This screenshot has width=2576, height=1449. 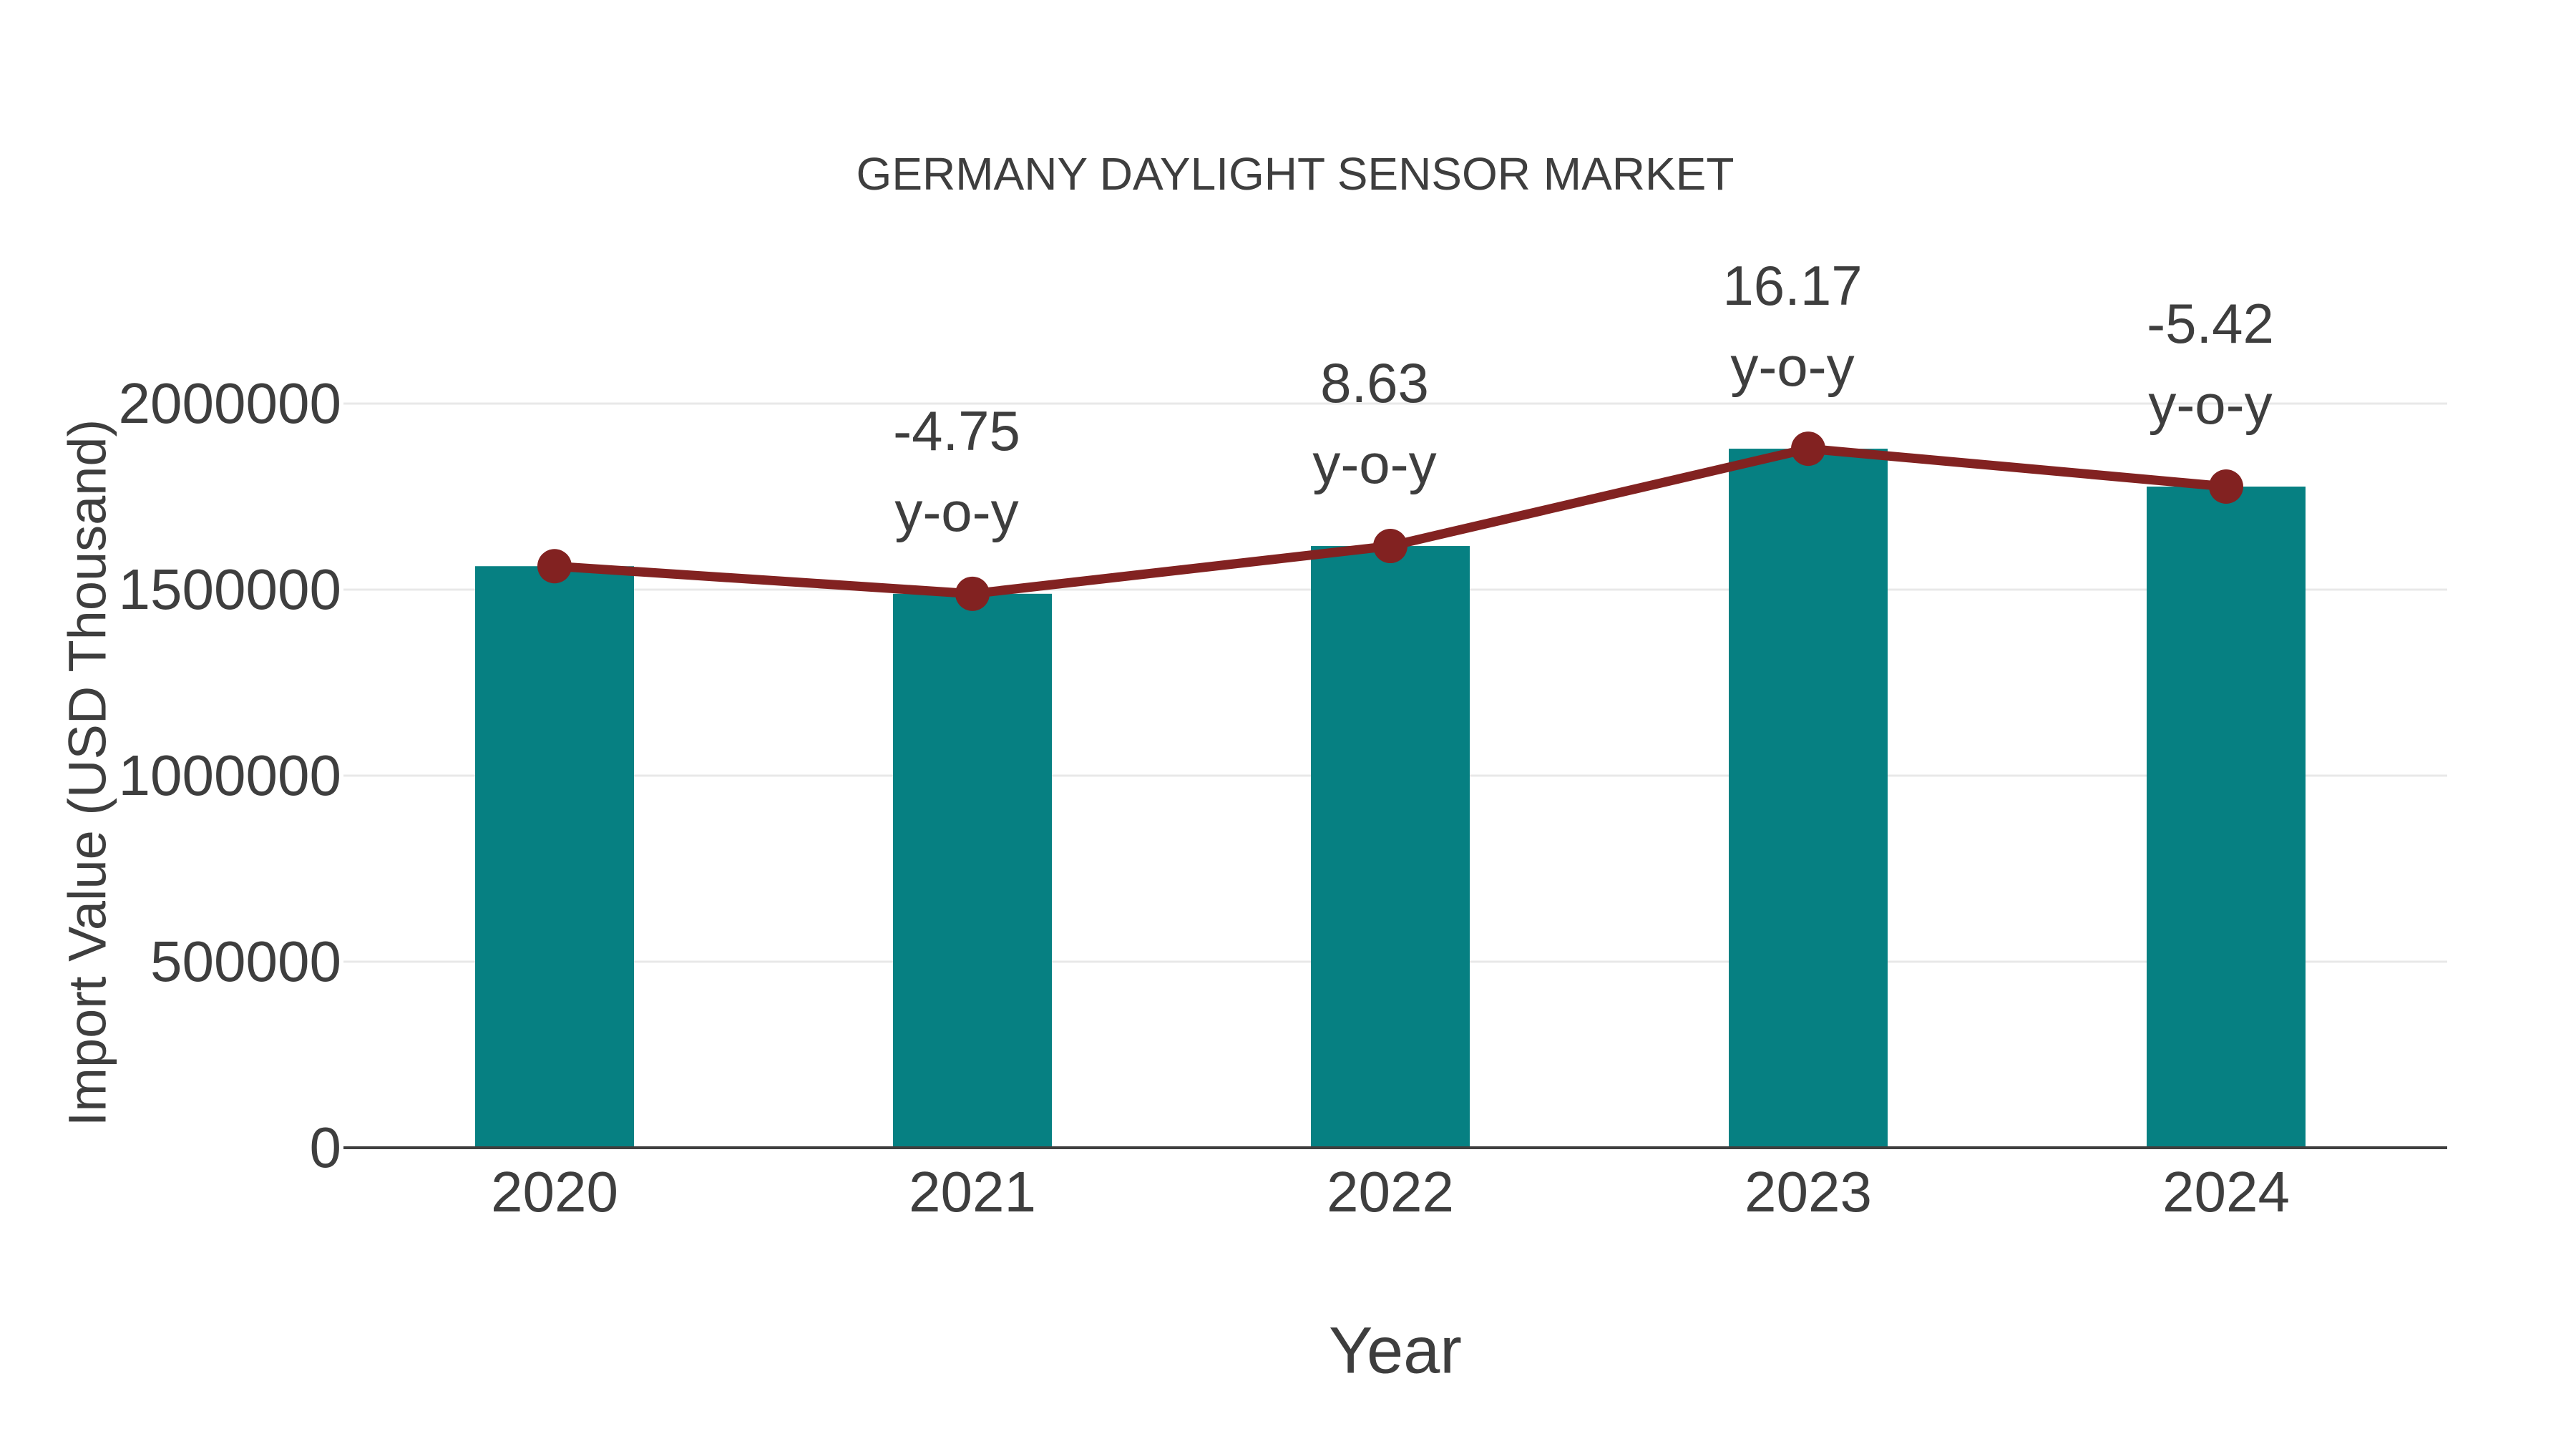 I want to click on bar-2022, so click(x=1390, y=847).